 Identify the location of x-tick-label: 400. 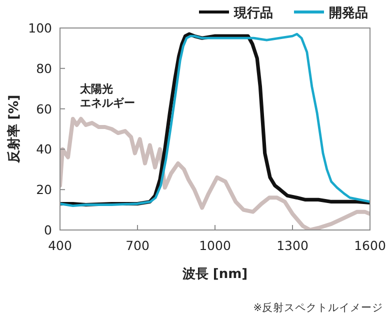
(60, 245).